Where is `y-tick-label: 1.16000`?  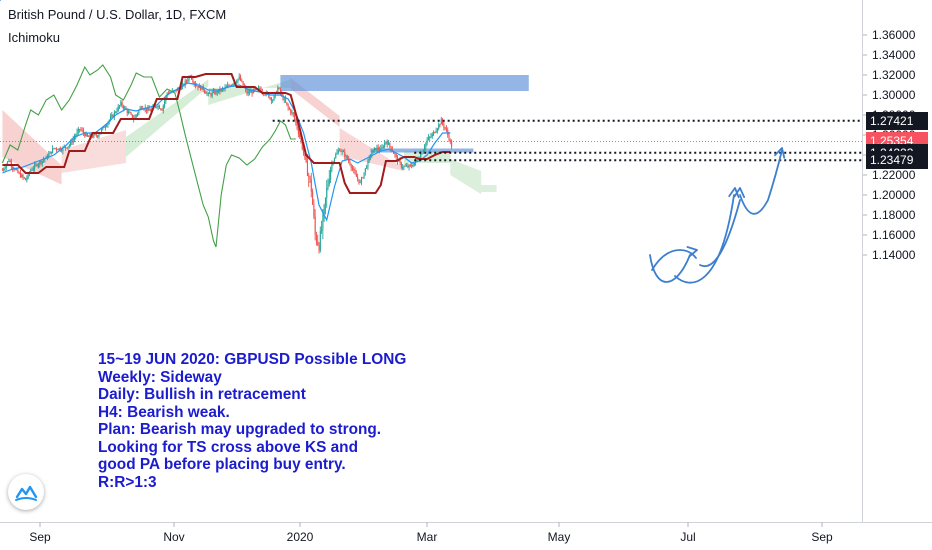
y-tick-label: 1.16000 is located at coordinates (894, 235).